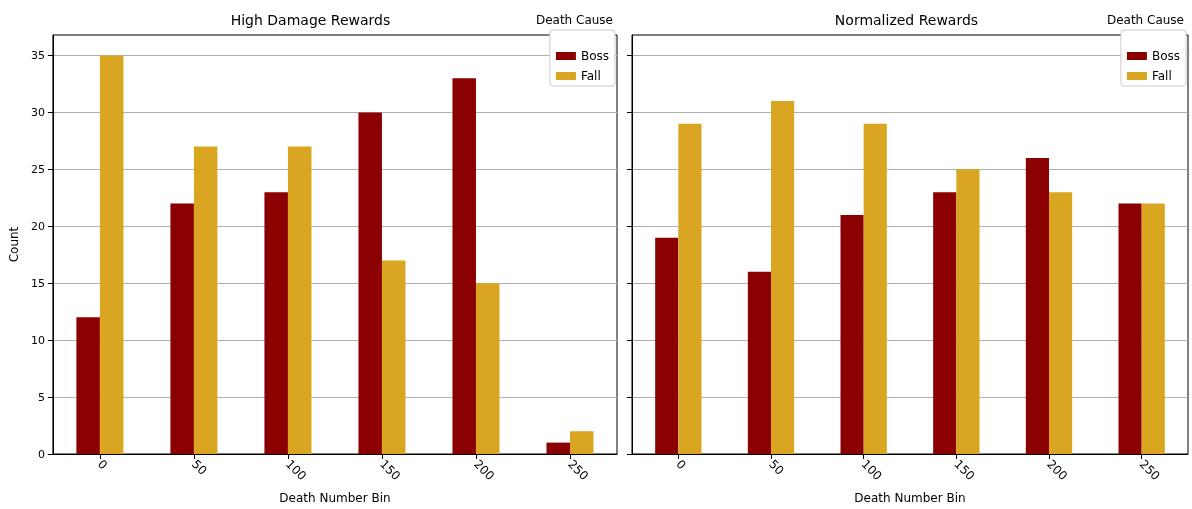 The image size is (1192, 509). I want to click on y-tick-label: 30, so click(37, 112).